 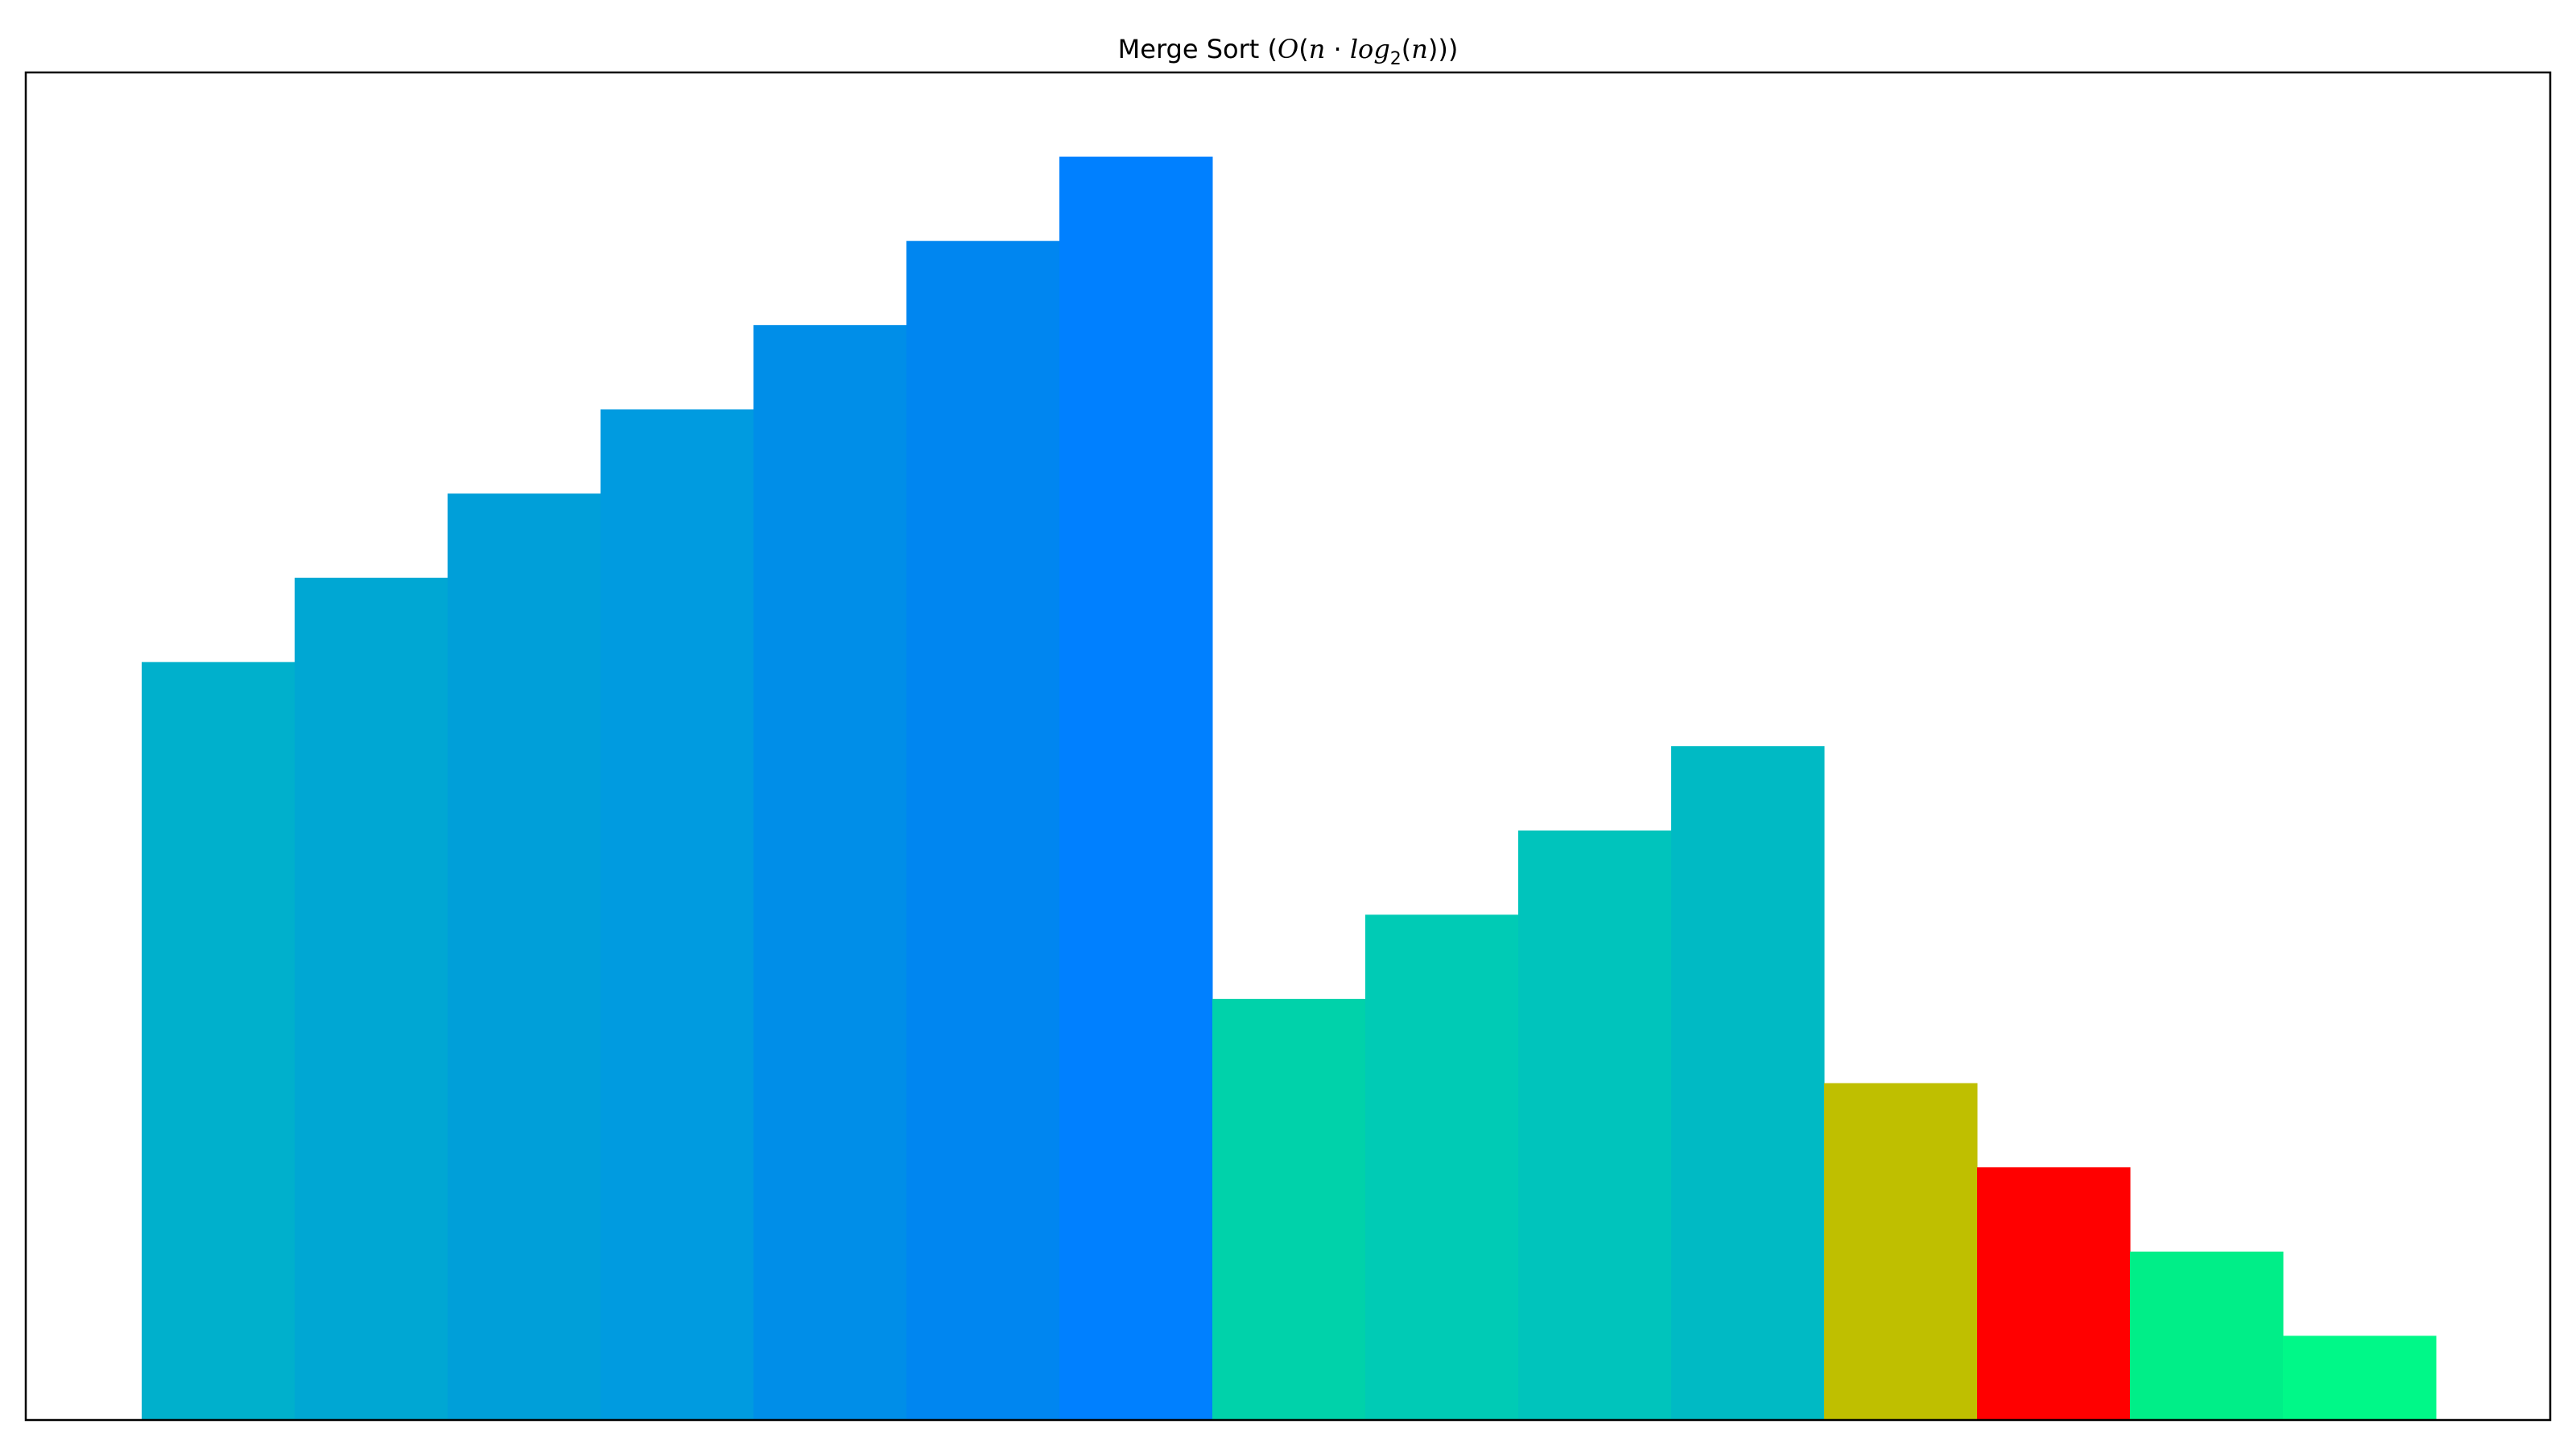 I want to click on title-n: n, so click(x=1317, y=49).